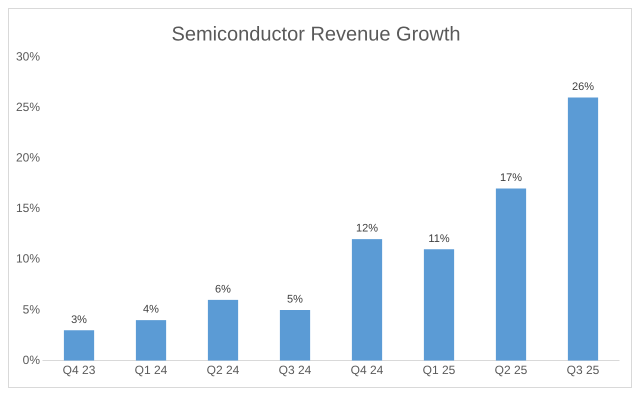 The image size is (640, 396). What do you see at coordinates (511, 370) in the screenshot?
I see `x-tick-label: Q2 25` at bounding box center [511, 370].